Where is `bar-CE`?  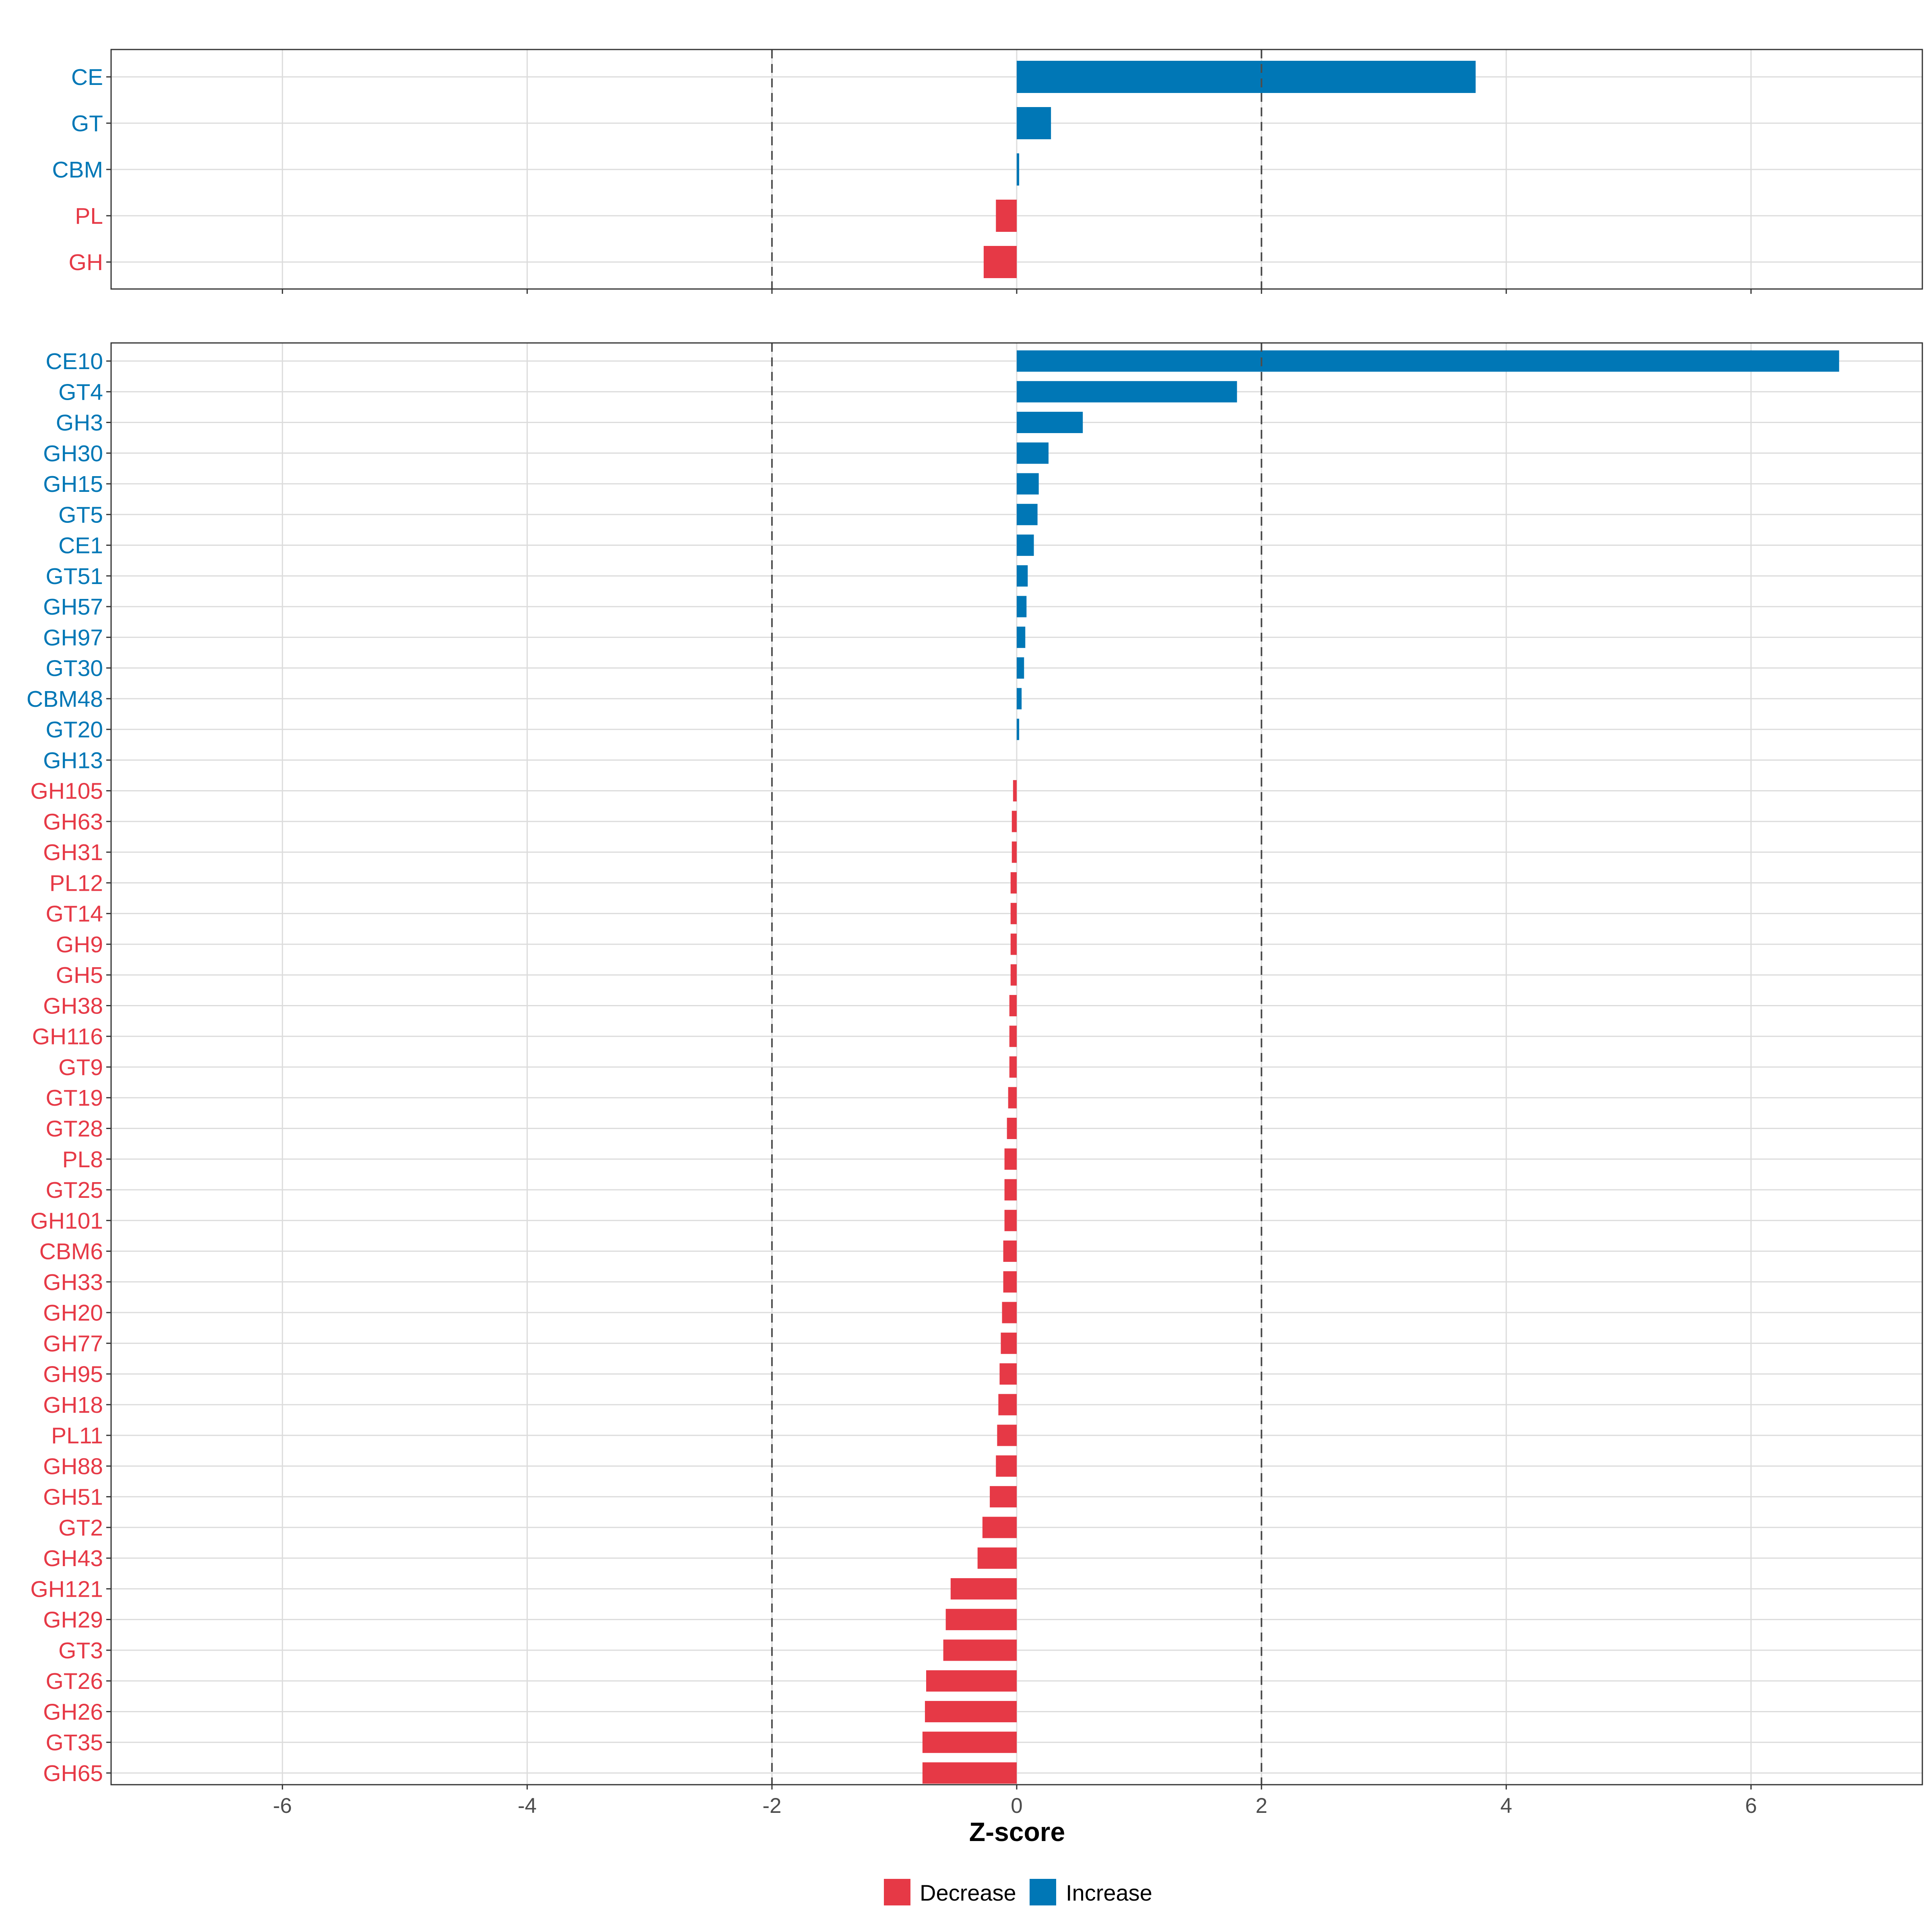 bar-CE is located at coordinates (1246, 77).